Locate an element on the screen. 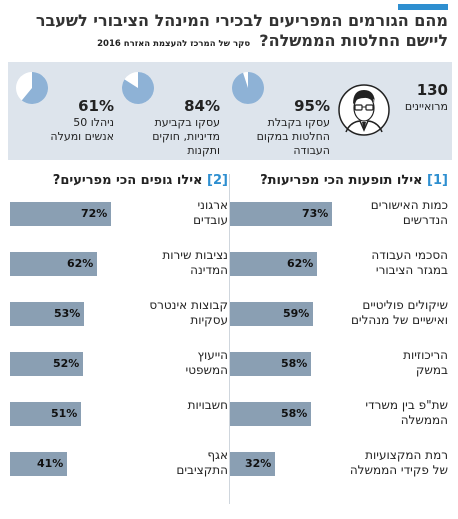 The image size is (458, 519). category-label-line: שת"פ בין משרדי is located at coordinates (406, 405).